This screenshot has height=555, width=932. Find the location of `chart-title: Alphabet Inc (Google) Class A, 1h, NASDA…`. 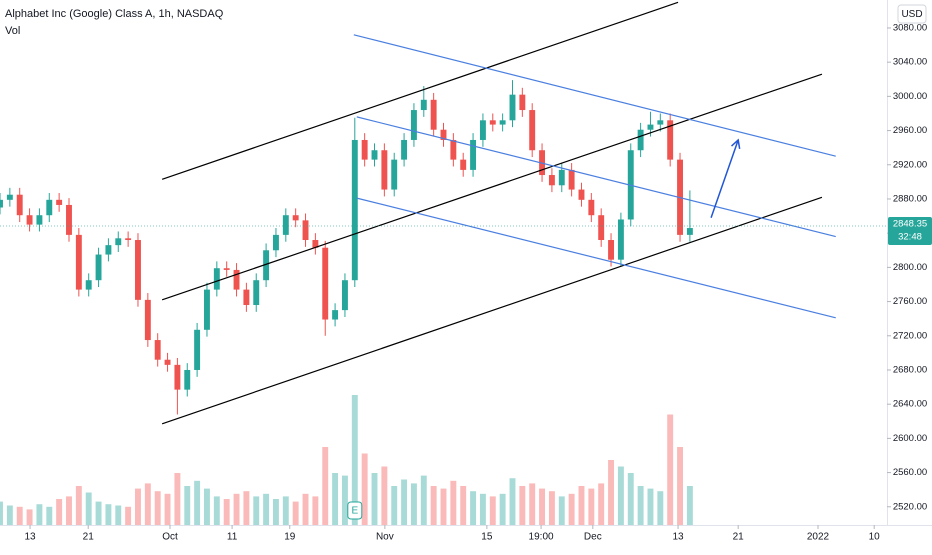

chart-title: Alphabet Inc (Google) Class A, 1h, NASDA… is located at coordinates (114, 14).